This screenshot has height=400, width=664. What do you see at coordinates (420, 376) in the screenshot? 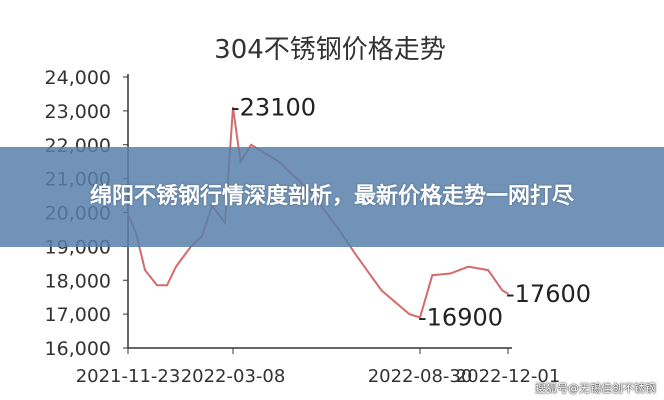
I see `x-tick-label: 2022-08-30` at bounding box center [420, 376].